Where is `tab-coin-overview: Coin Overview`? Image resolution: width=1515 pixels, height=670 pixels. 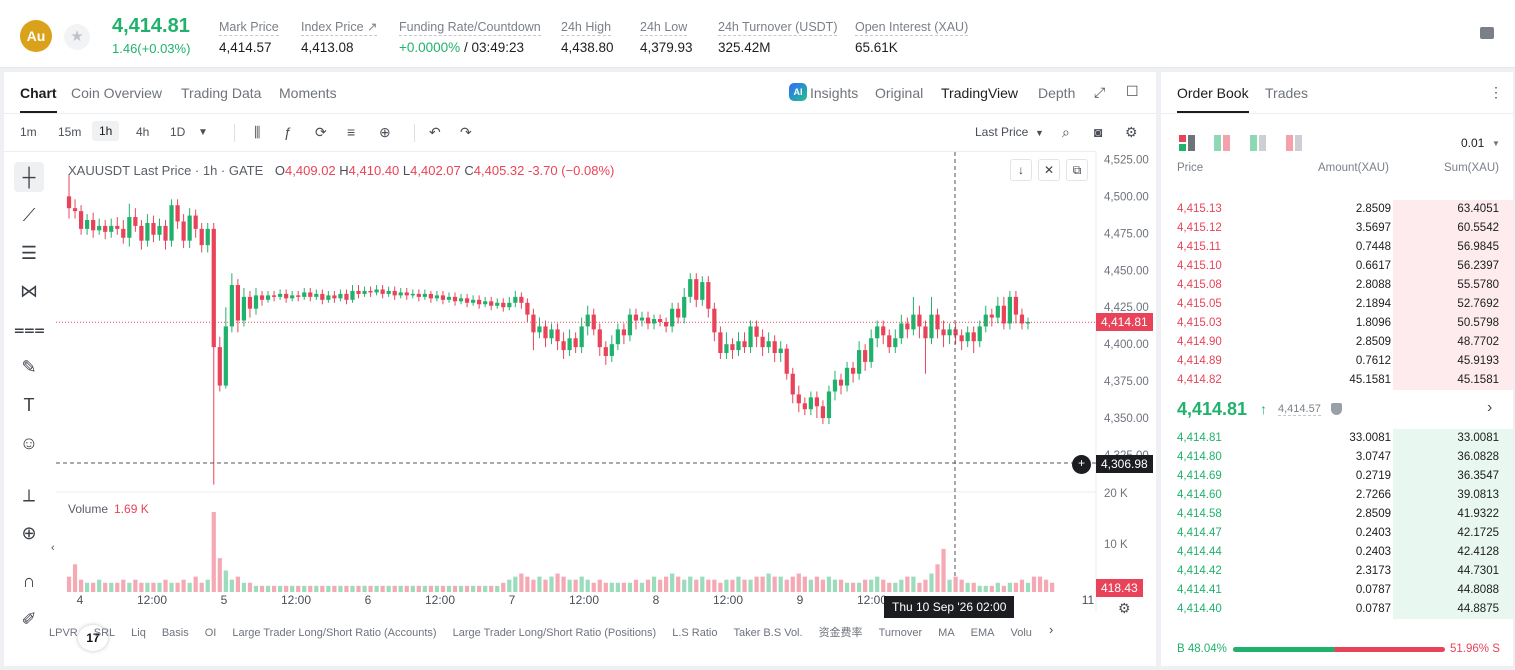 tab-coin-overview: Coin Overview is located at coordinates (117, 93).